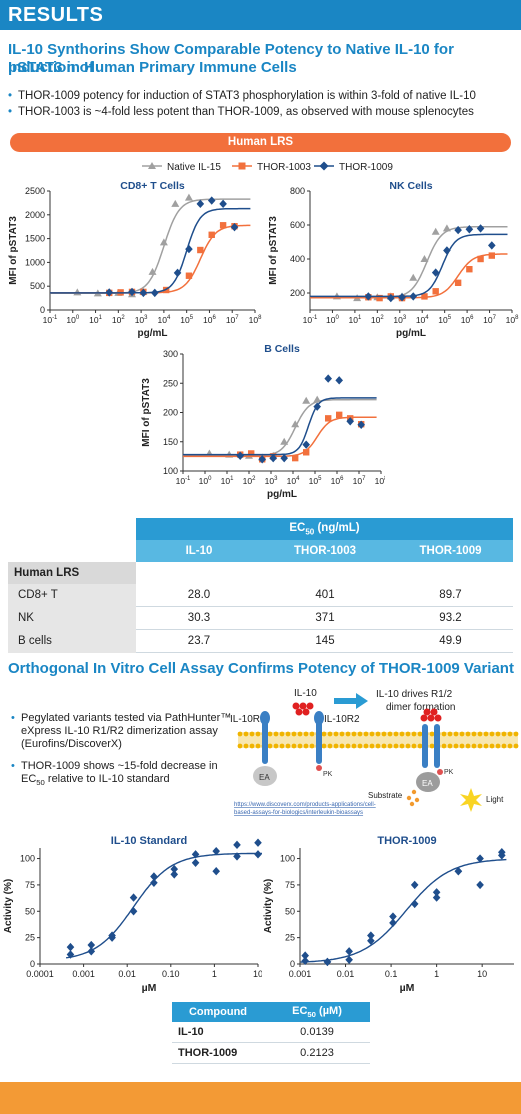 The width and height of the screenshot is (521, 1114). I want to click on y-tick-label: 150, so click(170, 442).